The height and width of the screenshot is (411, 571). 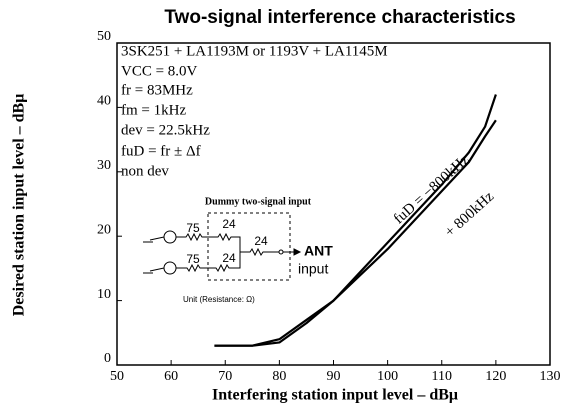 I want to click on y-tick-label: 30, so click(x=104, y=165).